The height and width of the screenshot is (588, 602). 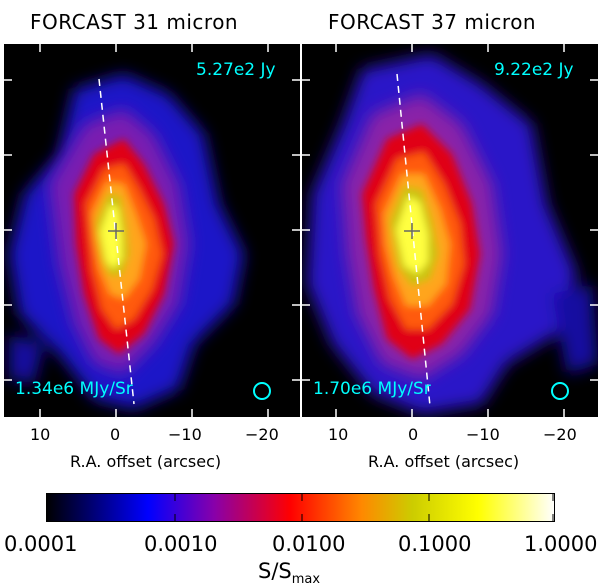 I want to click on colorbar-gradient, so click(x=300, y=507).